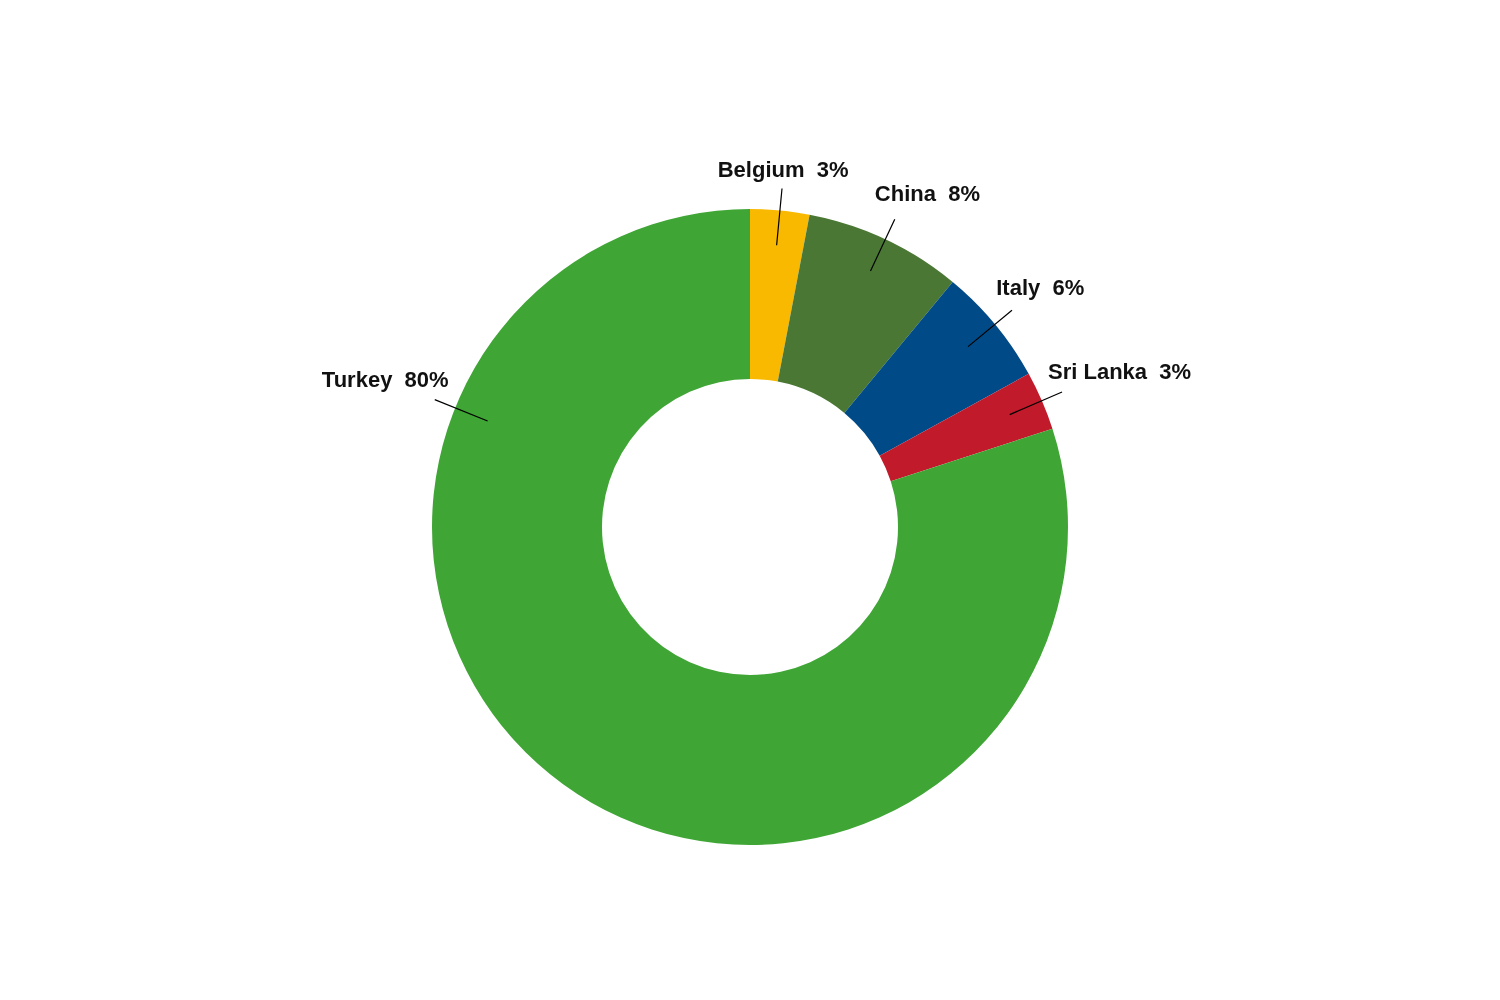  What do you see at coordinates (1068, 287) in the screenshot?
I see `data-label: 6%` at bounding box center [1068, 287].